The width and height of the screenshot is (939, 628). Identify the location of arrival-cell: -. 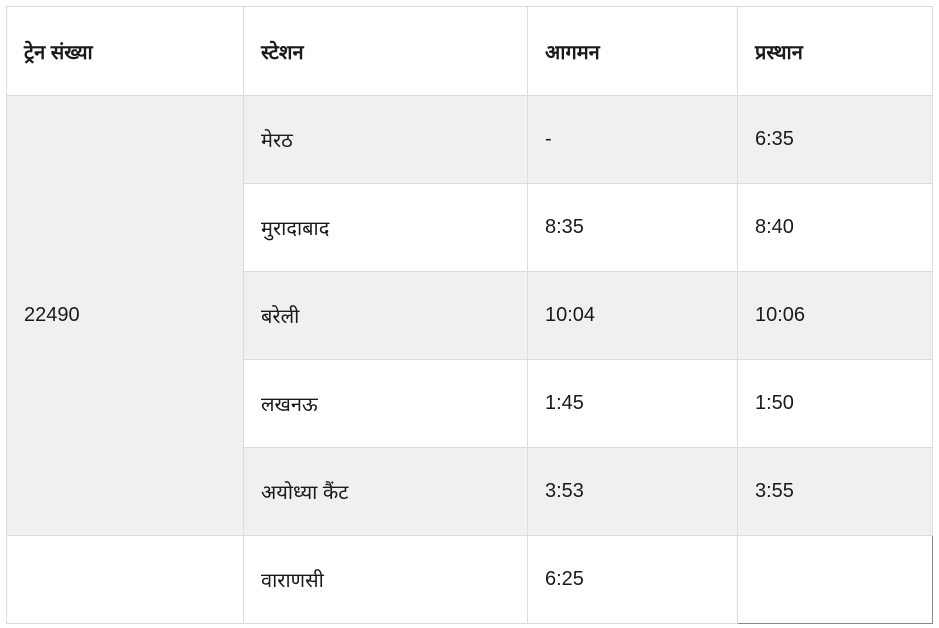
(632, 139).